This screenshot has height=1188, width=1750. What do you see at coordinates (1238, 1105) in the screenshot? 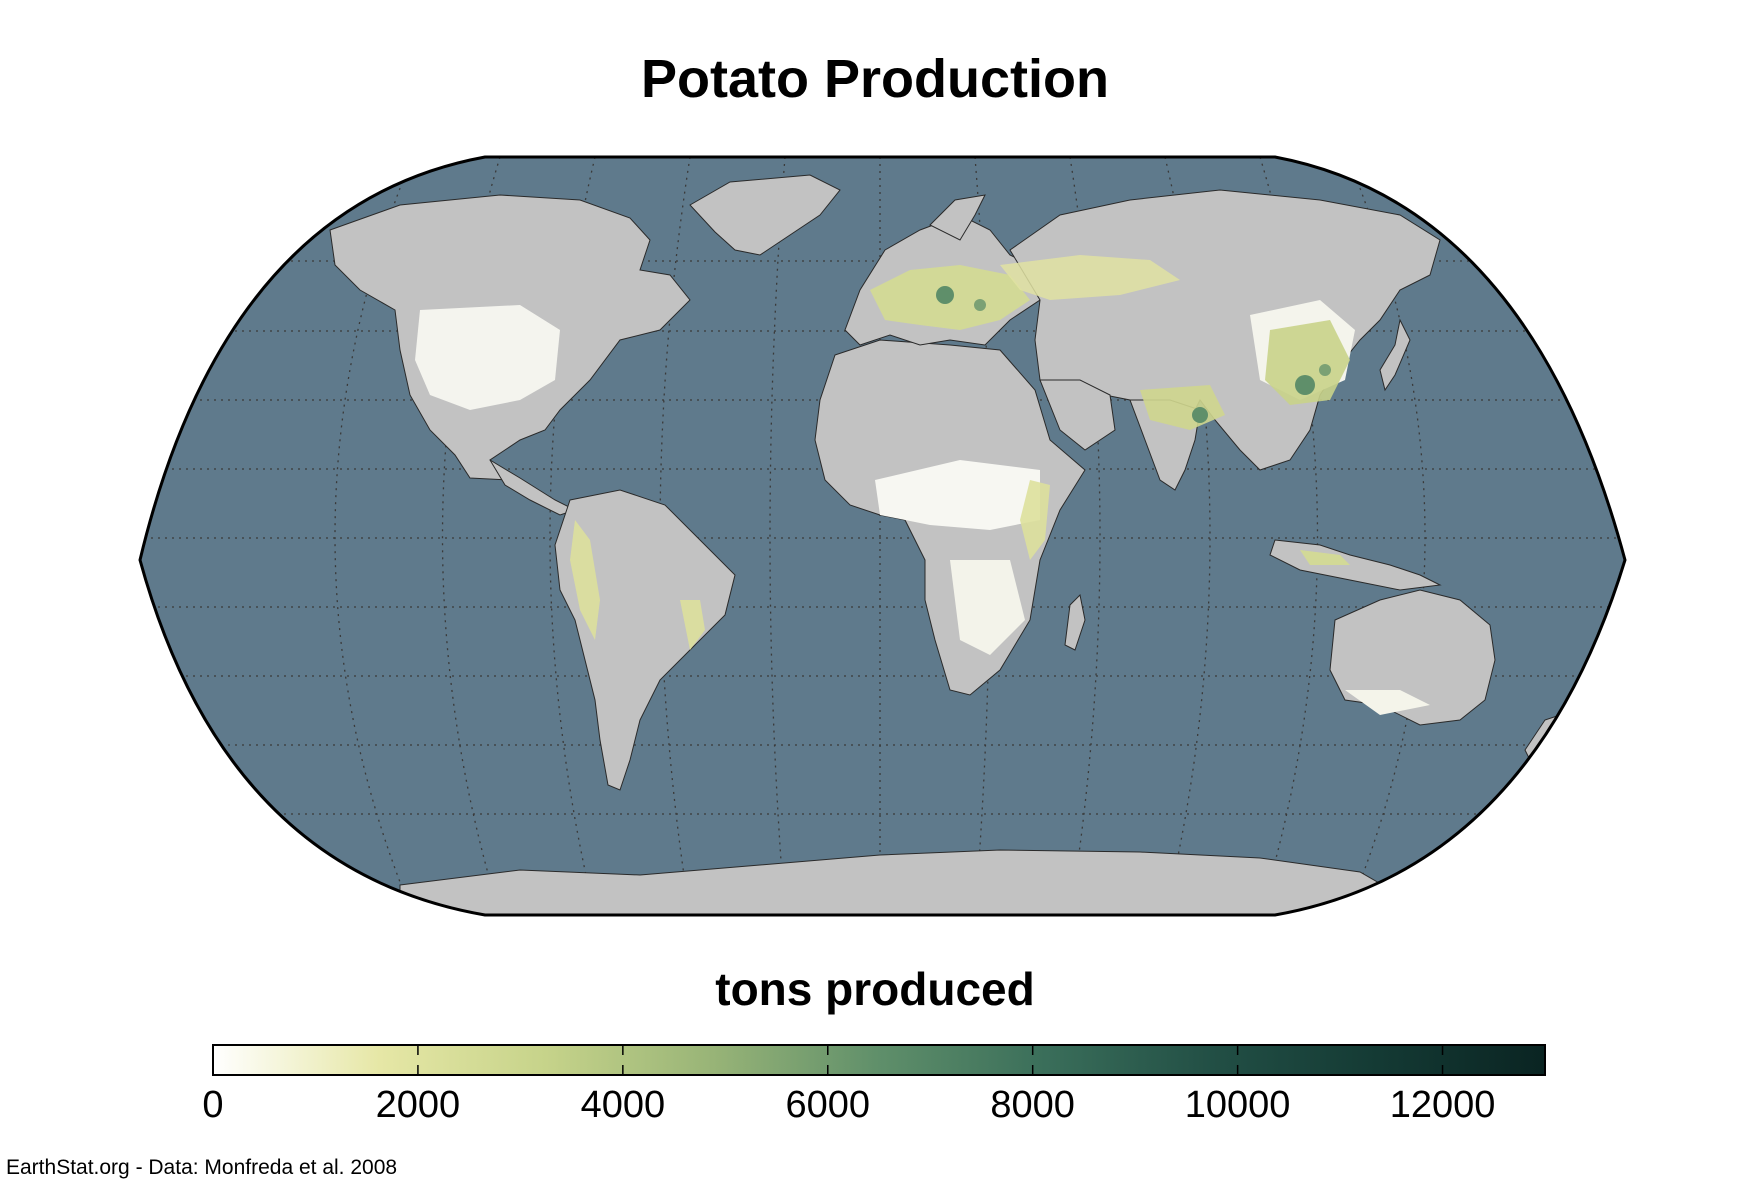
I see `colorbar-tick-label: 10000` at bounding box center [1238, 1105].